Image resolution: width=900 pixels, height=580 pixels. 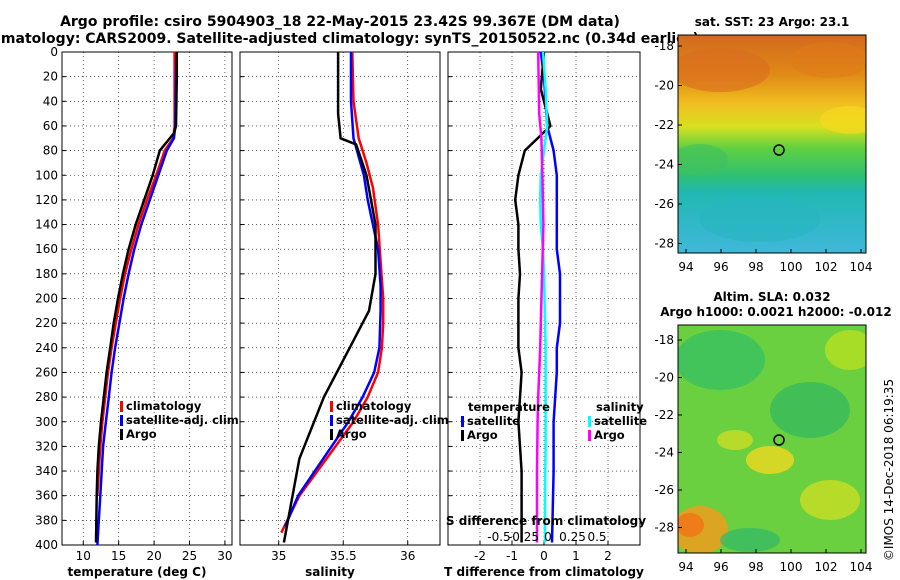 I want to click on map-y-tick-label: -26, so click(x=664, y=204).